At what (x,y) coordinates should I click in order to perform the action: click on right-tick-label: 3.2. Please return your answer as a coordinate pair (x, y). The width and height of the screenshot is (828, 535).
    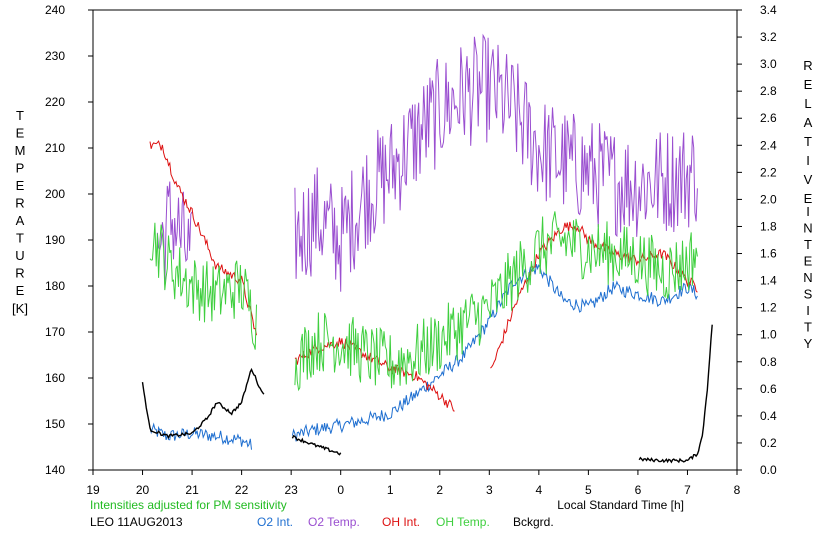
    Looking at the image, I should click on (768, 37).